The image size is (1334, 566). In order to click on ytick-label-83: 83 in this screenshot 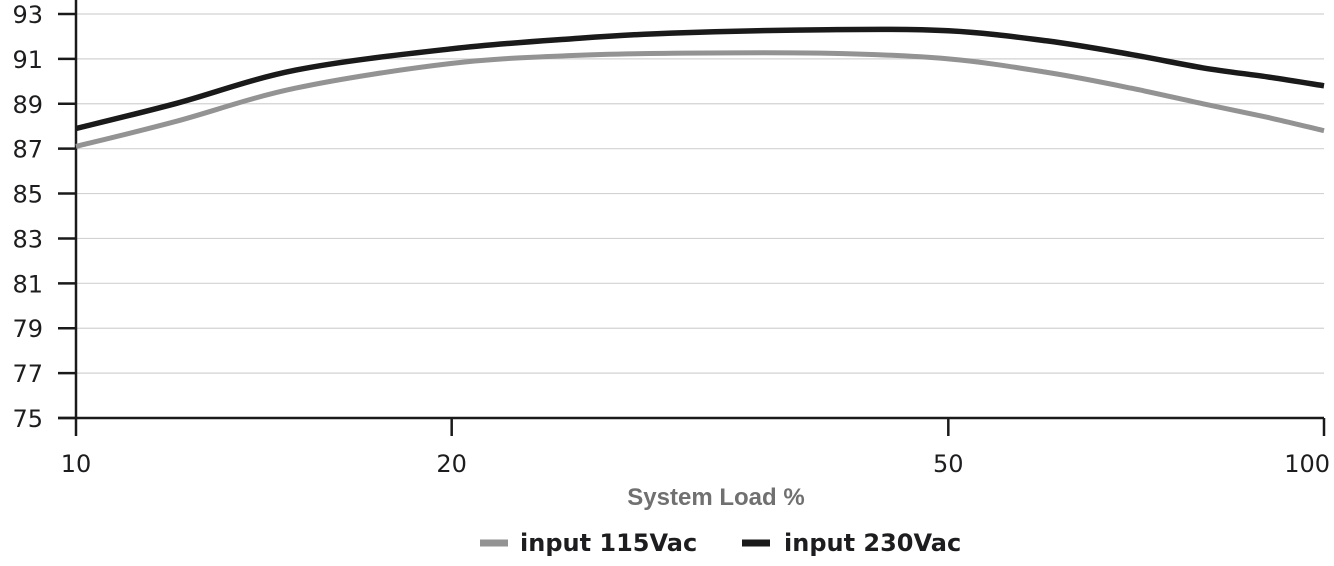, I will do `click(27, 239)`.